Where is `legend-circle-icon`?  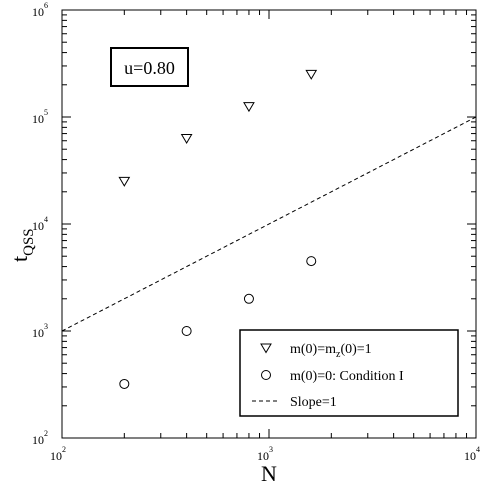 legend-circle-icon is located at coordinates (266, 375).